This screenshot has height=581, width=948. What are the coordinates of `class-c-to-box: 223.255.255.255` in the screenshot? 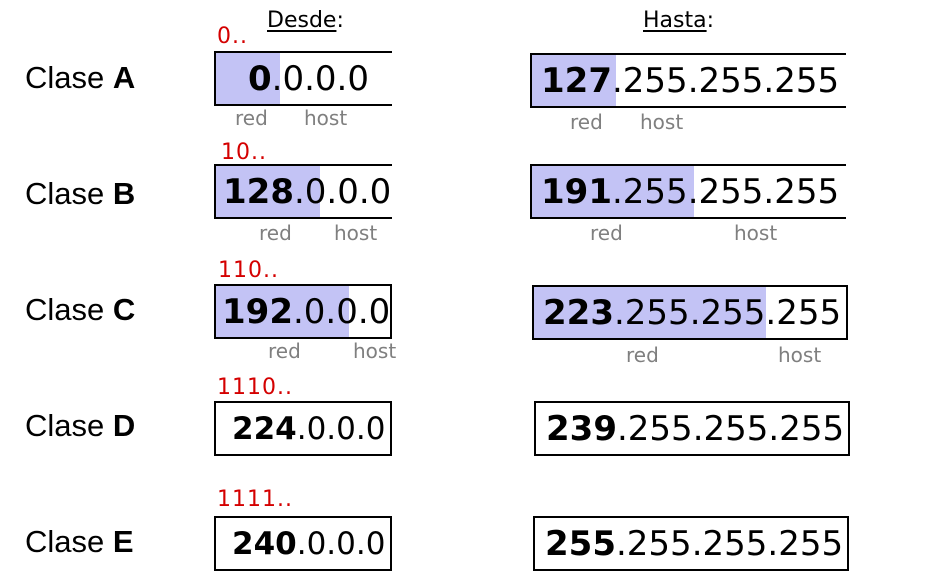 It's located at (690, 312).